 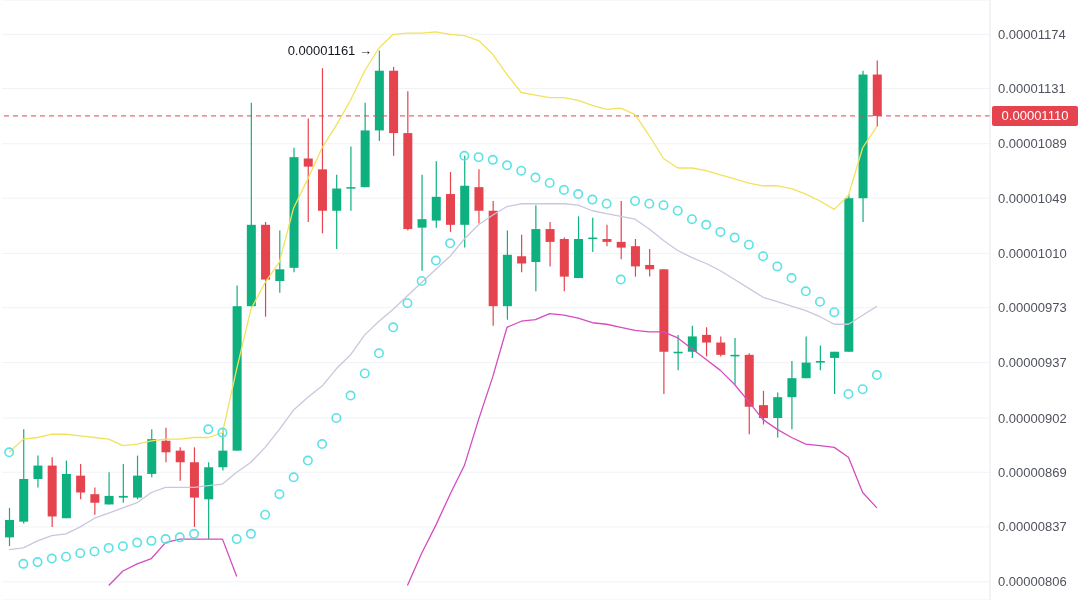 What do you see at coordinates (329, 50) in the screenshot?
I see `annotation: 0.00001161 →` at bounding box center [329, 50].